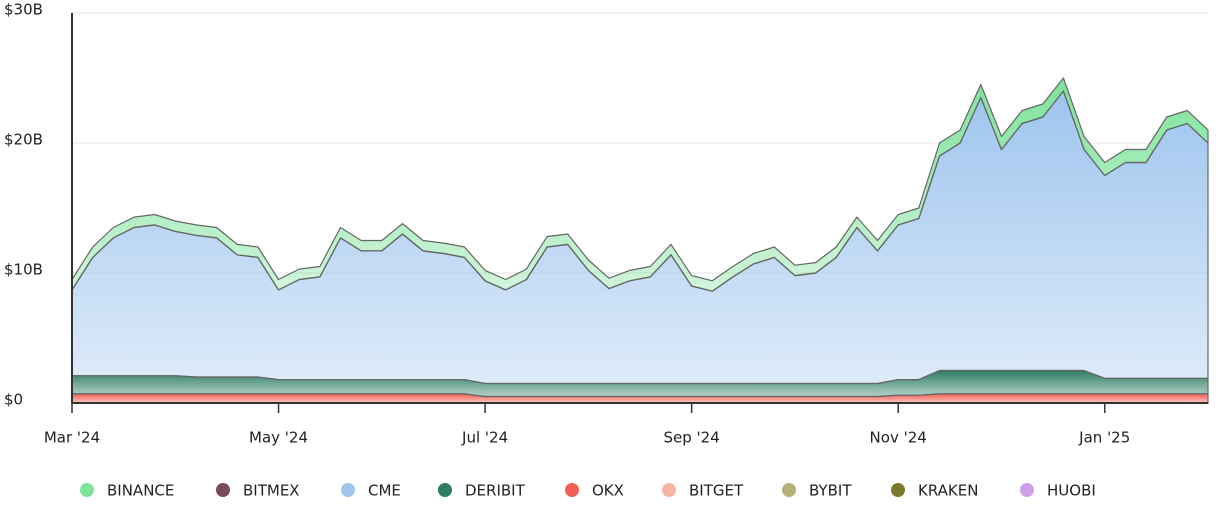 The image size is (1220, 507). What do you see at coordinates (484, 438) in the screenshot?
I see `x-tick-label: Jul '24` at bounding box center [484, 438].